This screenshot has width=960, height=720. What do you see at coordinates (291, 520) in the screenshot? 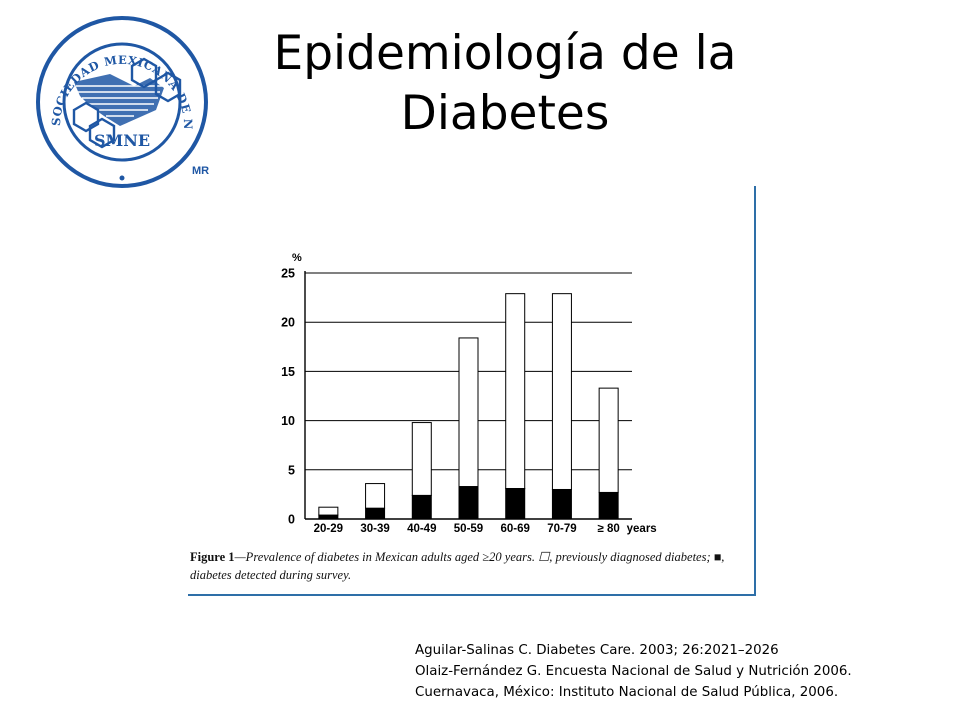
I see `y-tick-label: 0` at bounding box center [291, 520].